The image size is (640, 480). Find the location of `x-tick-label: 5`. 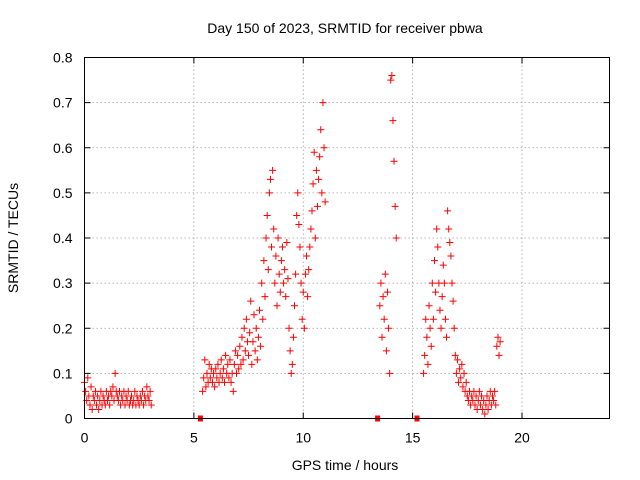

x-tick-label: 5 is located at coordinates (194, 438).